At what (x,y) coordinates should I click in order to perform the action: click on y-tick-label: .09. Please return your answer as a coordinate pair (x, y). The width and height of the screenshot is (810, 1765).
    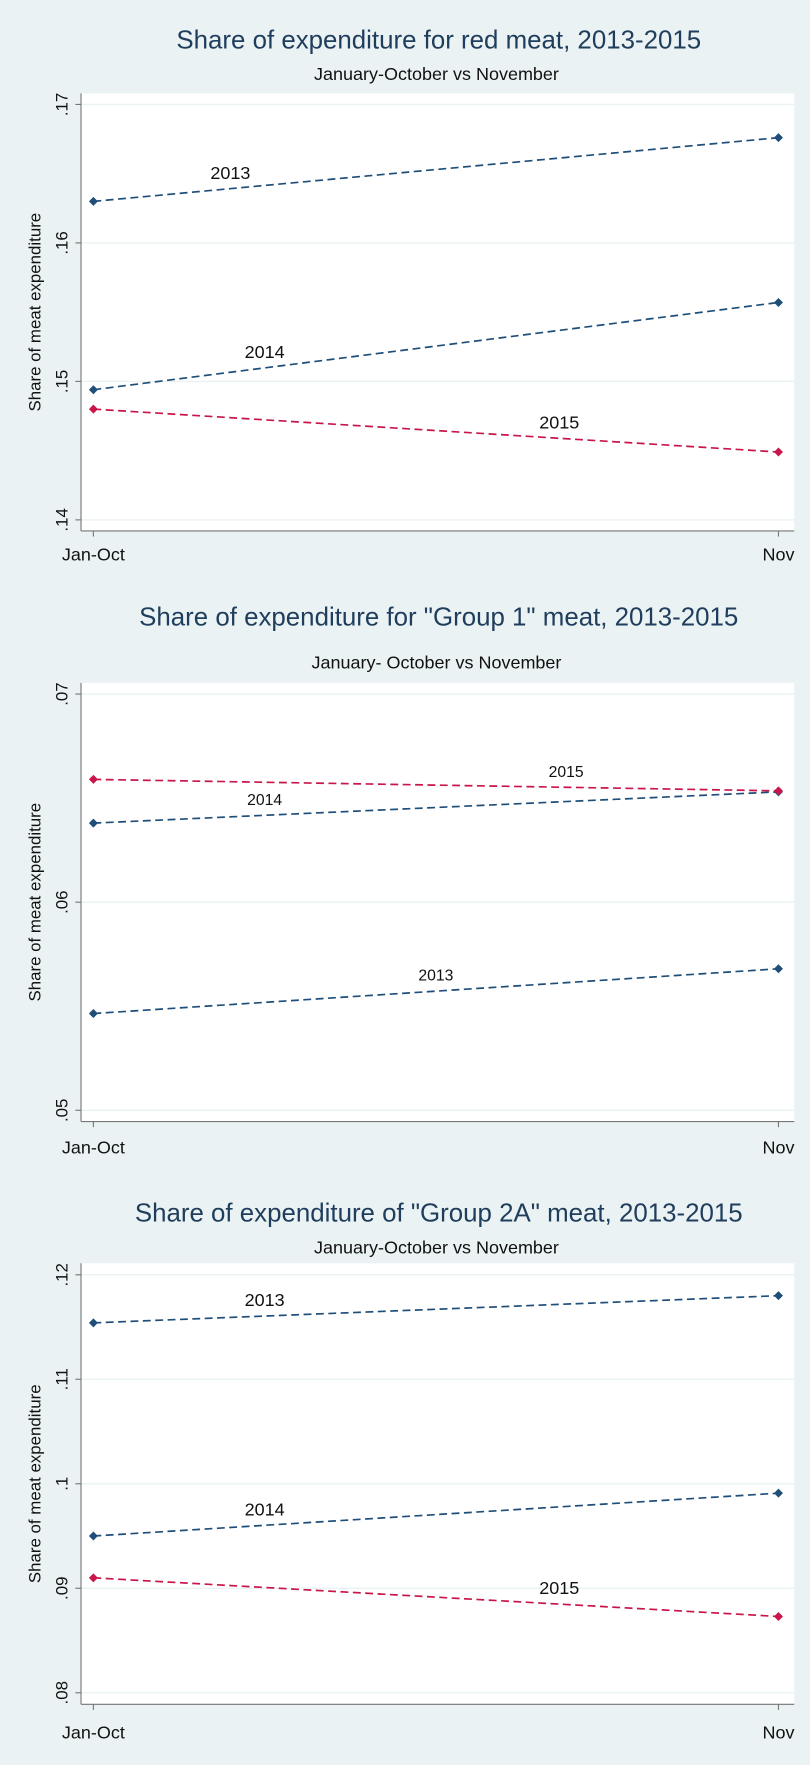
    Looking at the image, I should click on (61, 1588).